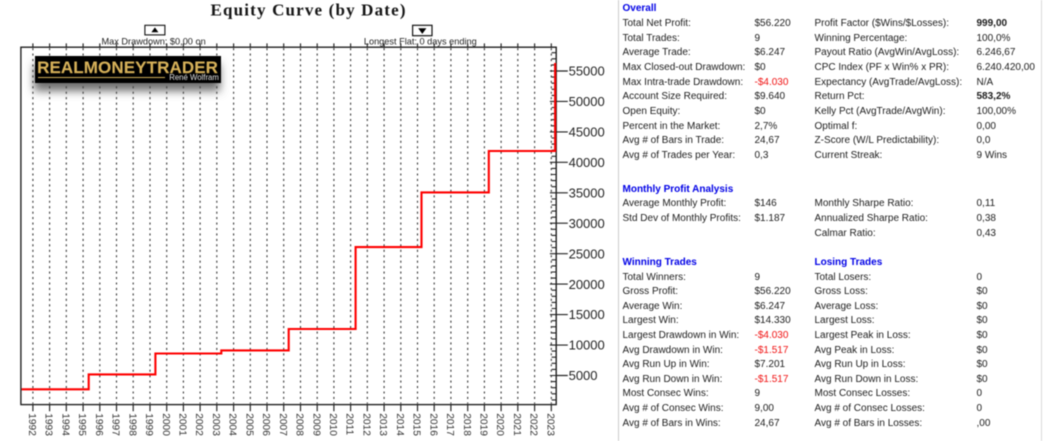 Image resolution: width=1044 pixels, height=441 pixels. Describe the element at coordinates (483, 424) in the screenshot. I see `svg-text: 2019` at that location.